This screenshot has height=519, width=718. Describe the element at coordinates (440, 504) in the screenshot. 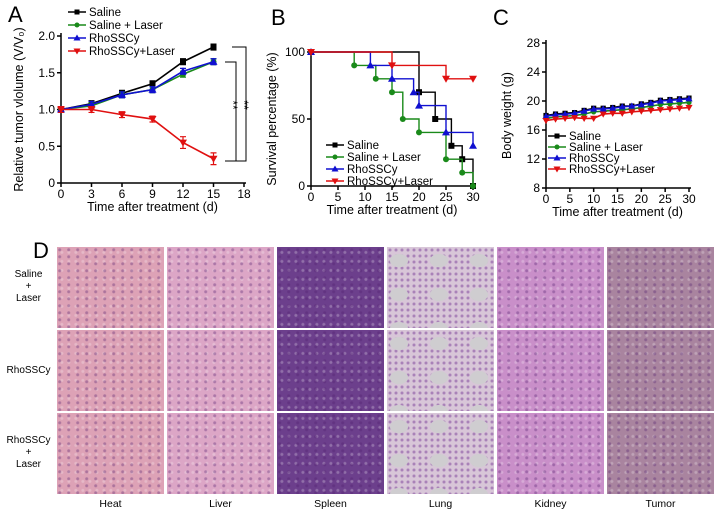

I see `column-label: Lung` at that location.